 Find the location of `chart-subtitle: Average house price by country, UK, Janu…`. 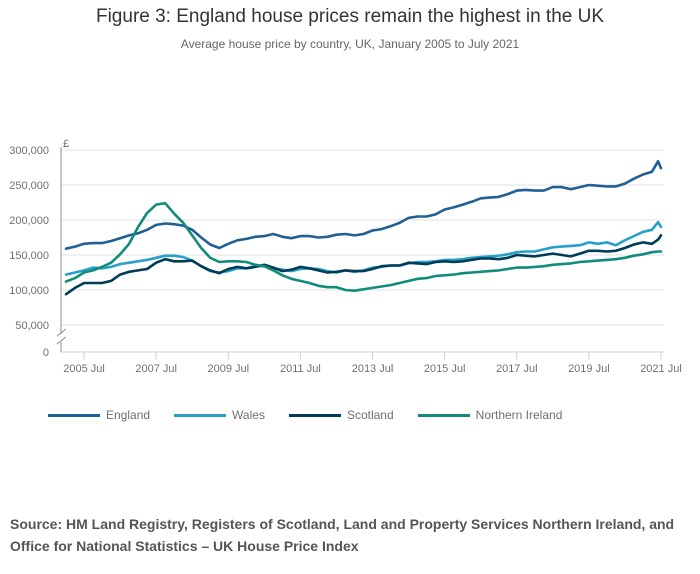

chart-subtitle: Average house price by country, UK, Janu… is located at coordinates (350, 44).